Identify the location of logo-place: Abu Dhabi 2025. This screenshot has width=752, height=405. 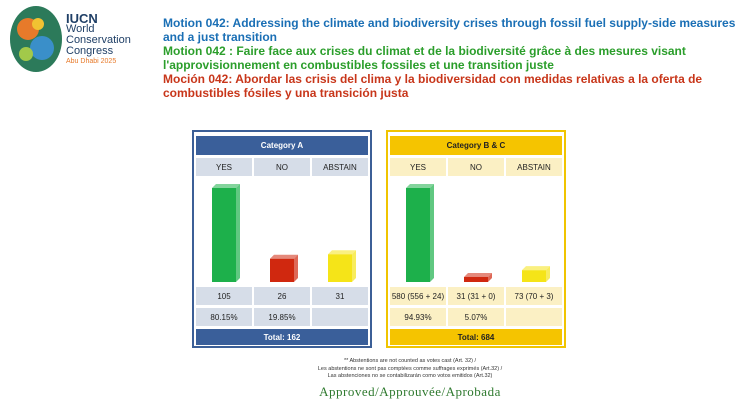
(91, 61).